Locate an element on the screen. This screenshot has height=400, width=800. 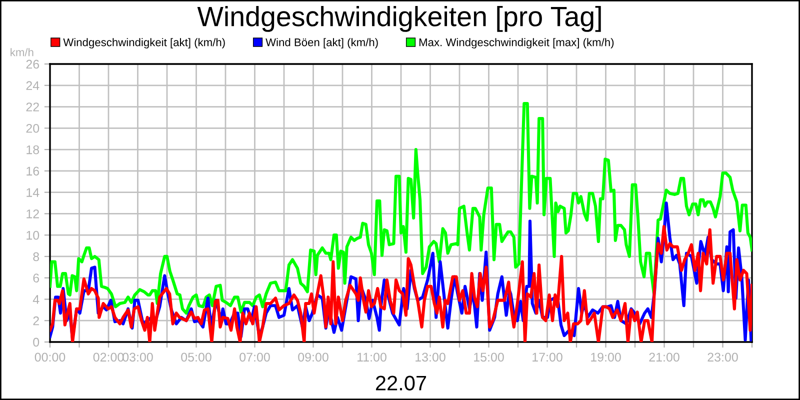
y-tick-label: 24 is located at coordinates (33, 85).